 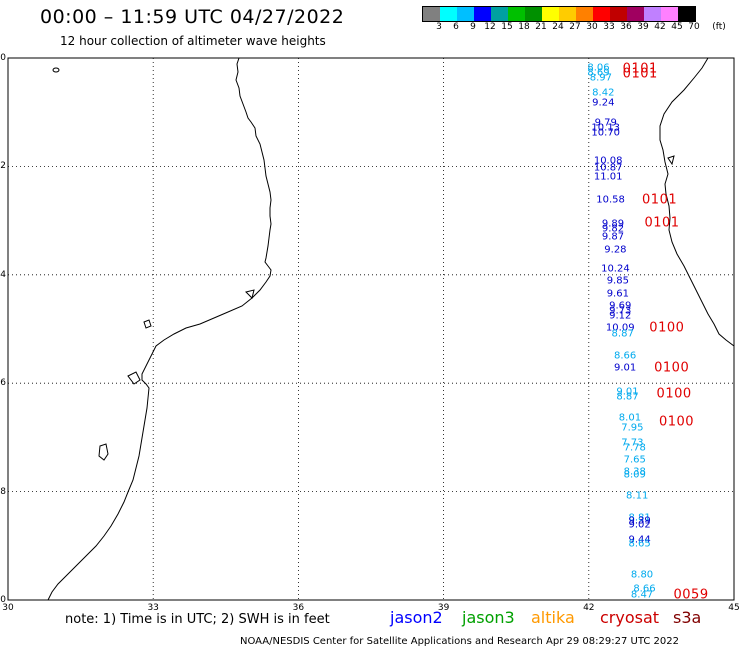 I want to click on wave-height-value: 7.73, so click(x=632, y=443).